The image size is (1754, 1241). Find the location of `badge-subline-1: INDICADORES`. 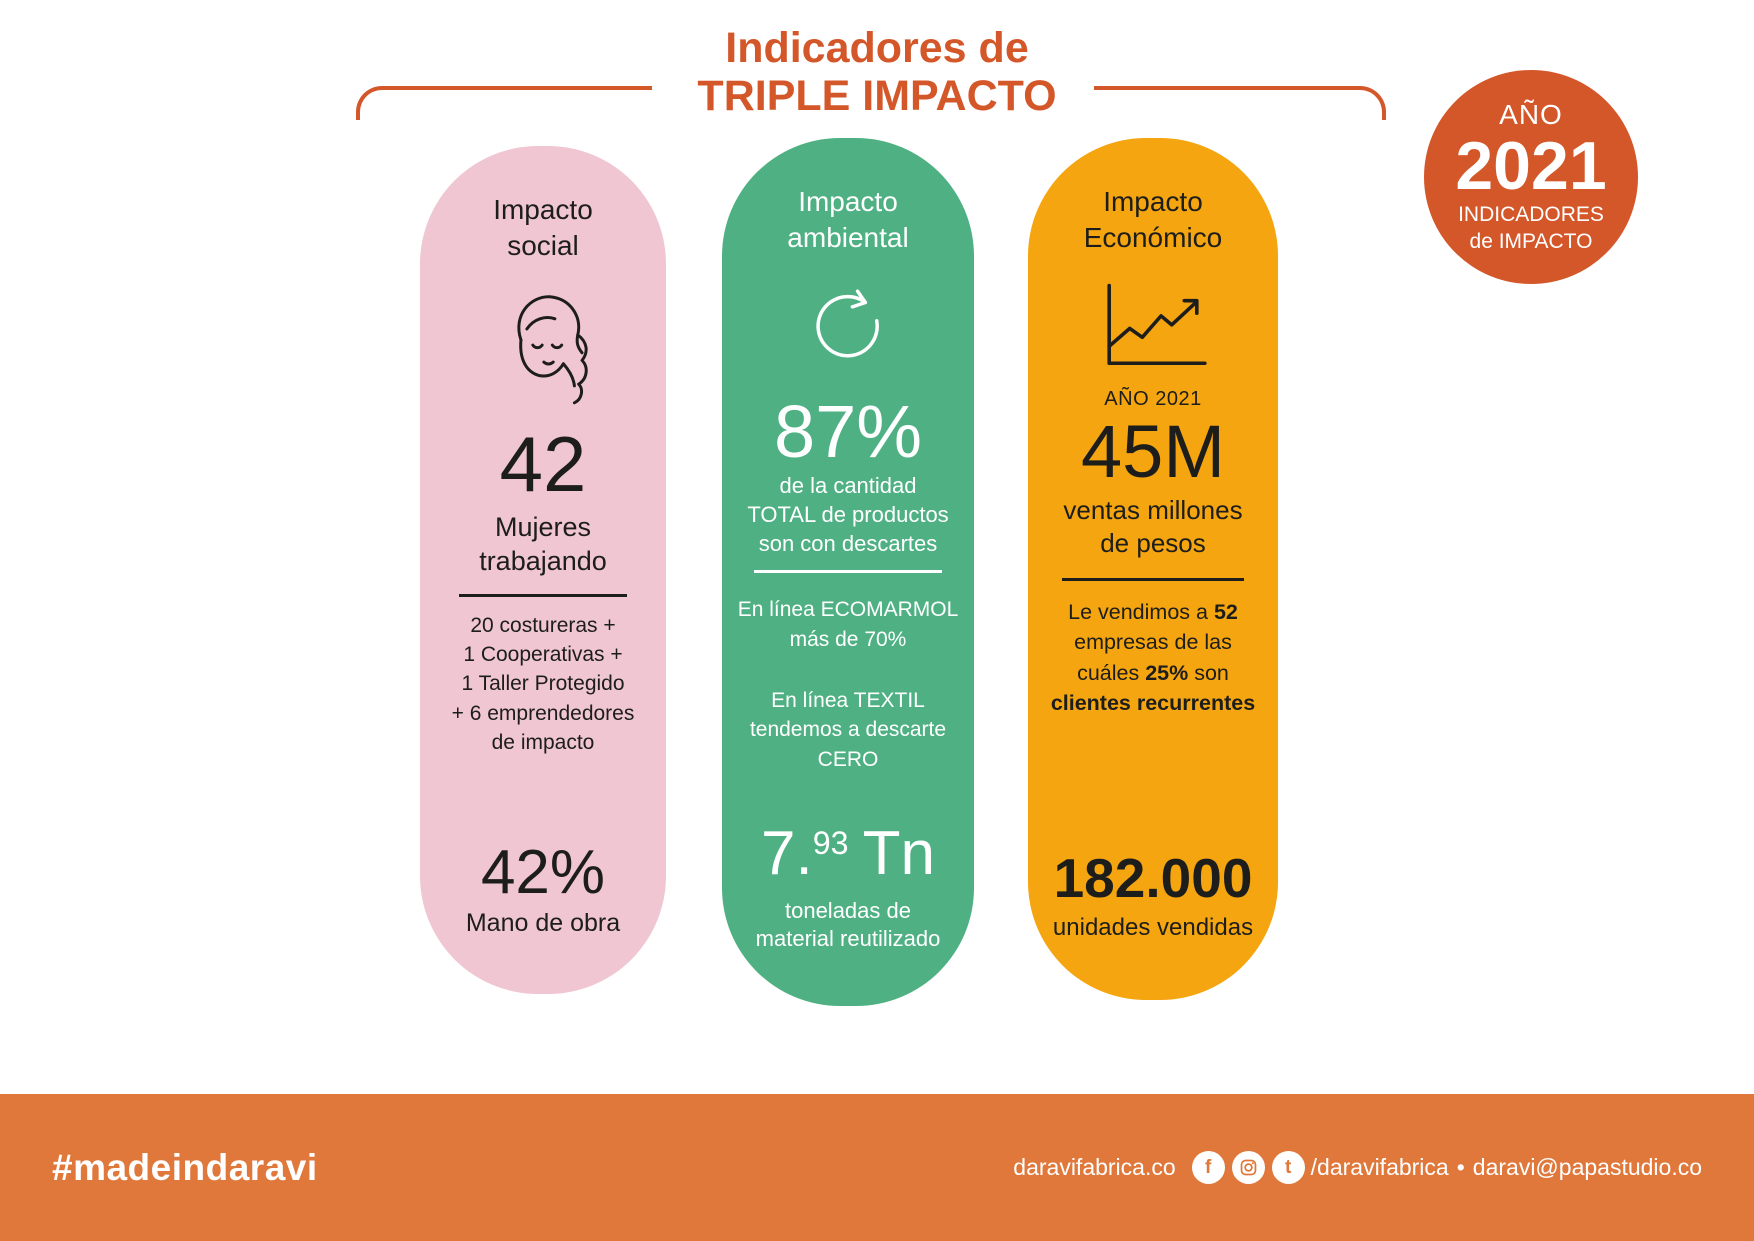

badge-subline-1: INDICADORES is located at coordinates (1531, 215).